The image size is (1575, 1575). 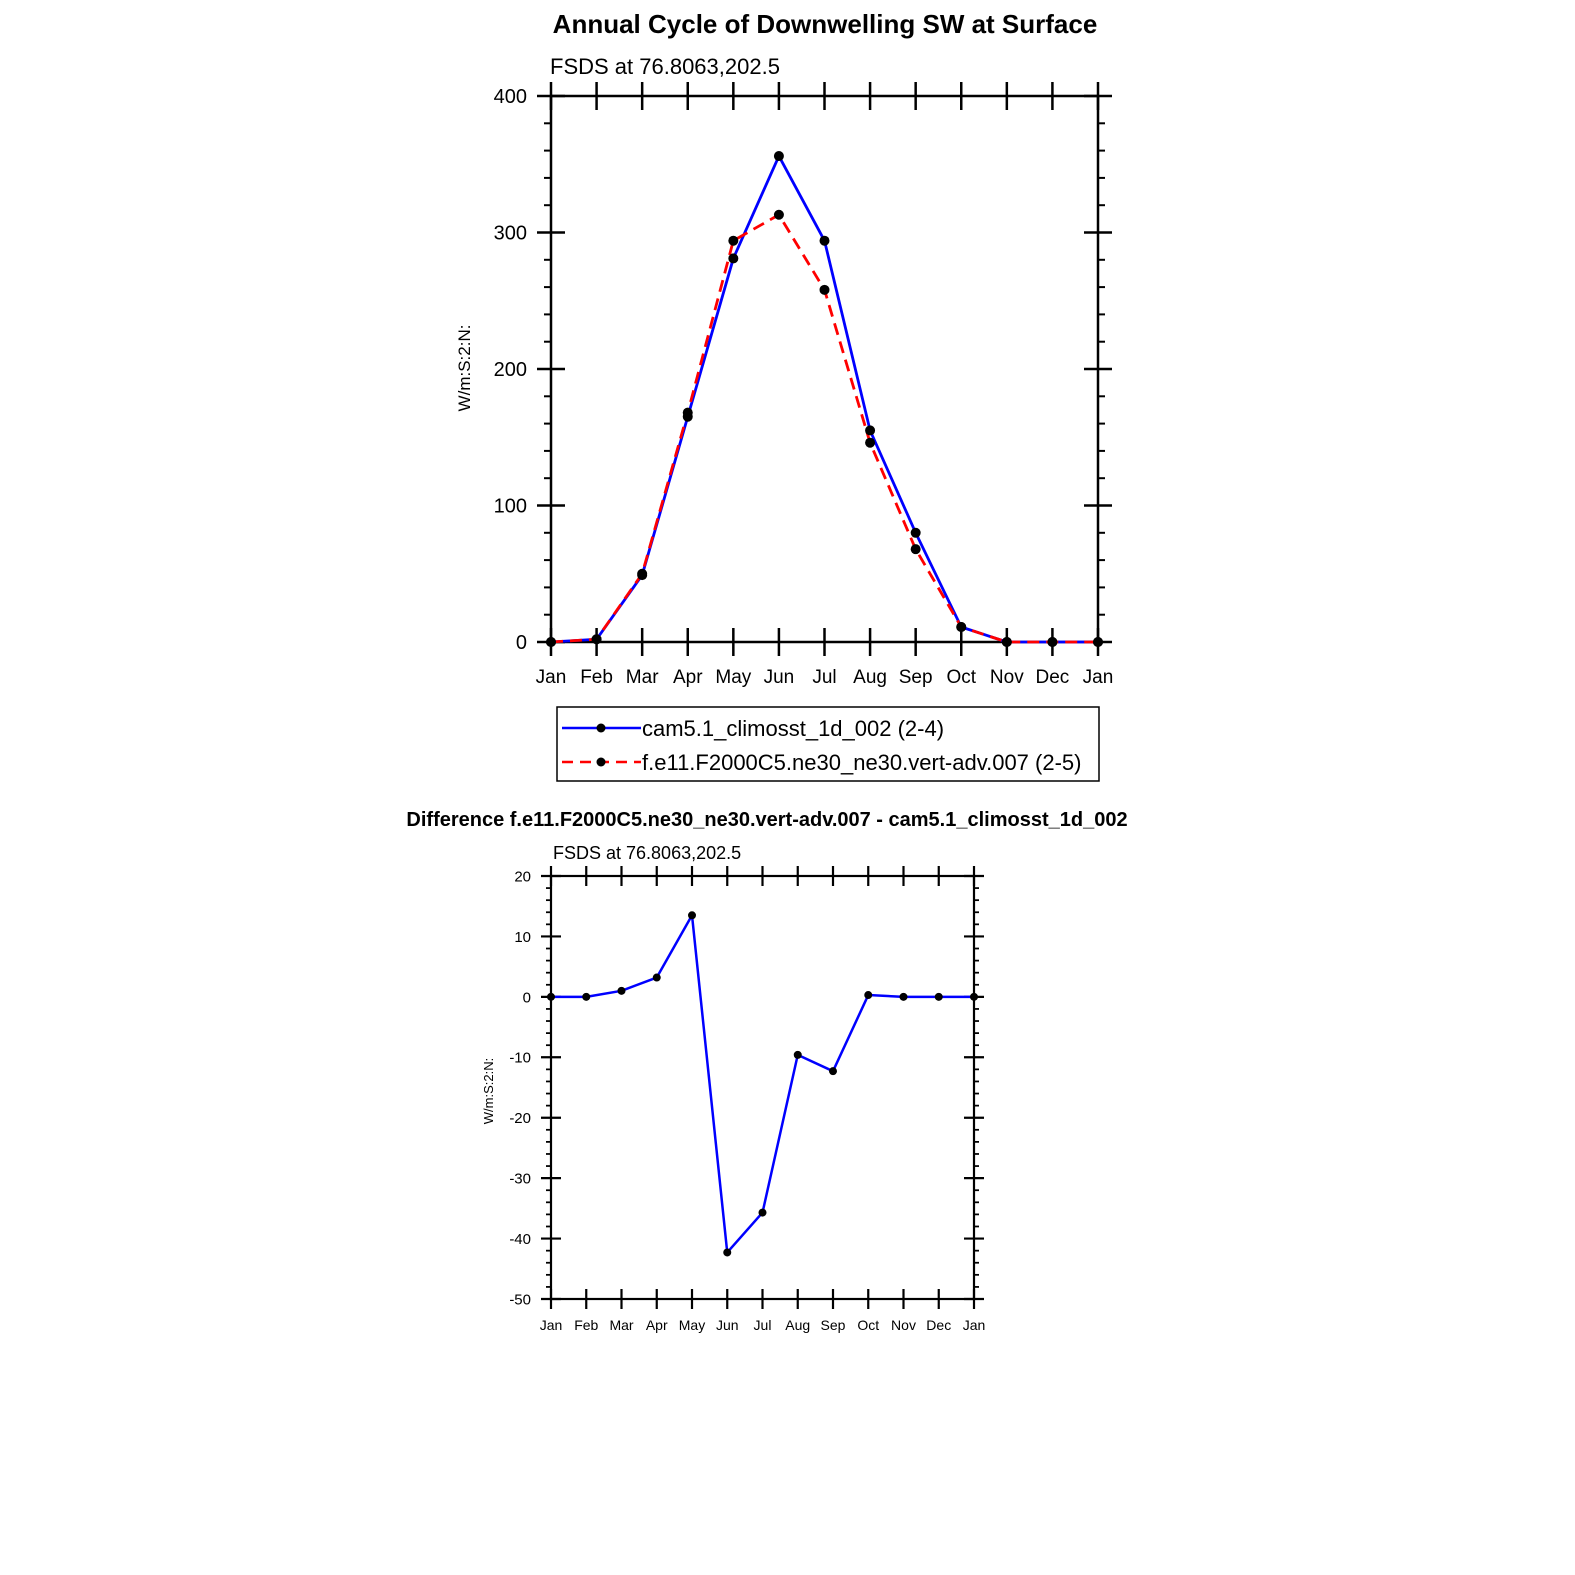 I want to click on y-tick-label: 300, so click(x=510, y=234).